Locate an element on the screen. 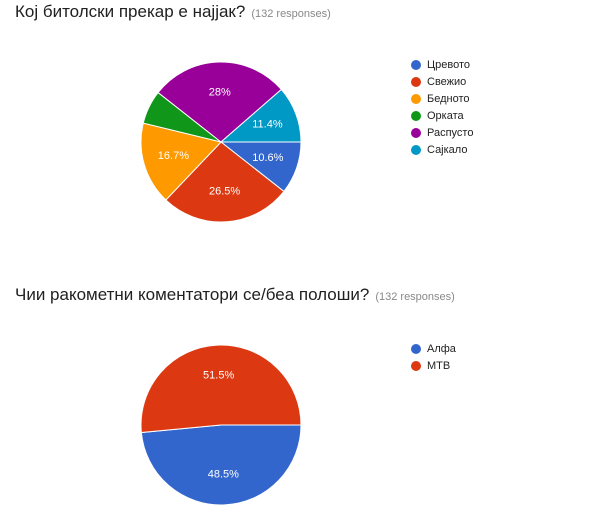 This screenshot has width=614, height=531. legend-label: Бедното is located at coordinates (448, 99).